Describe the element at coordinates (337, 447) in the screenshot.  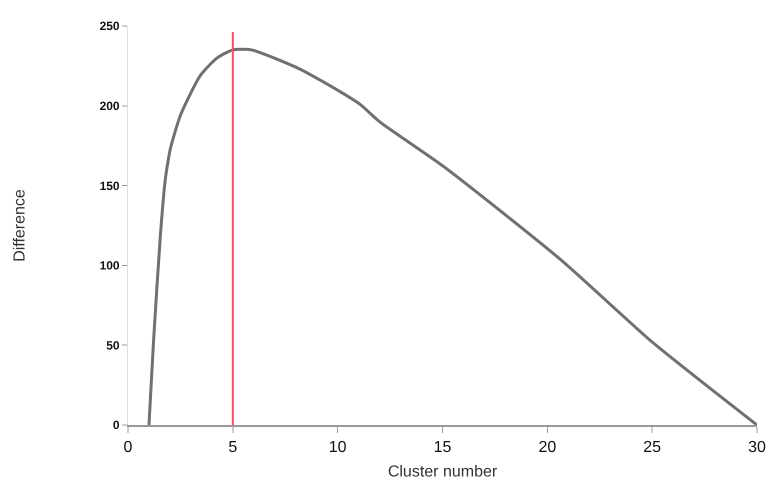
I see `x-tick-label: 10` at that location.